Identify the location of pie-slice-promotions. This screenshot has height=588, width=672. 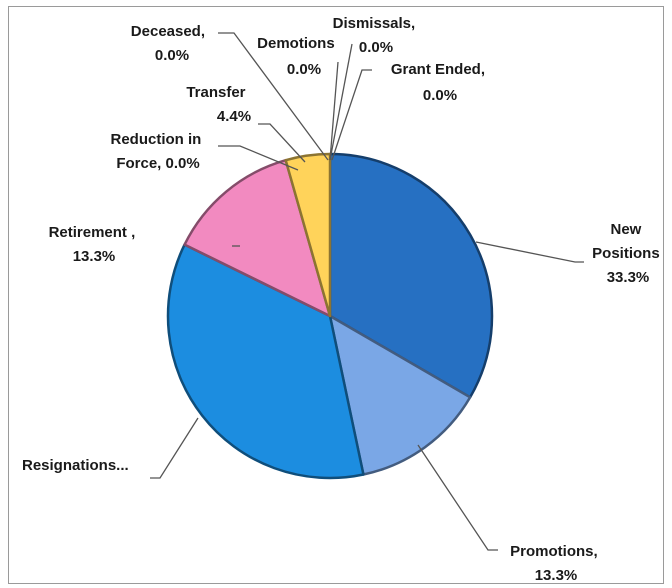
(400, 395).